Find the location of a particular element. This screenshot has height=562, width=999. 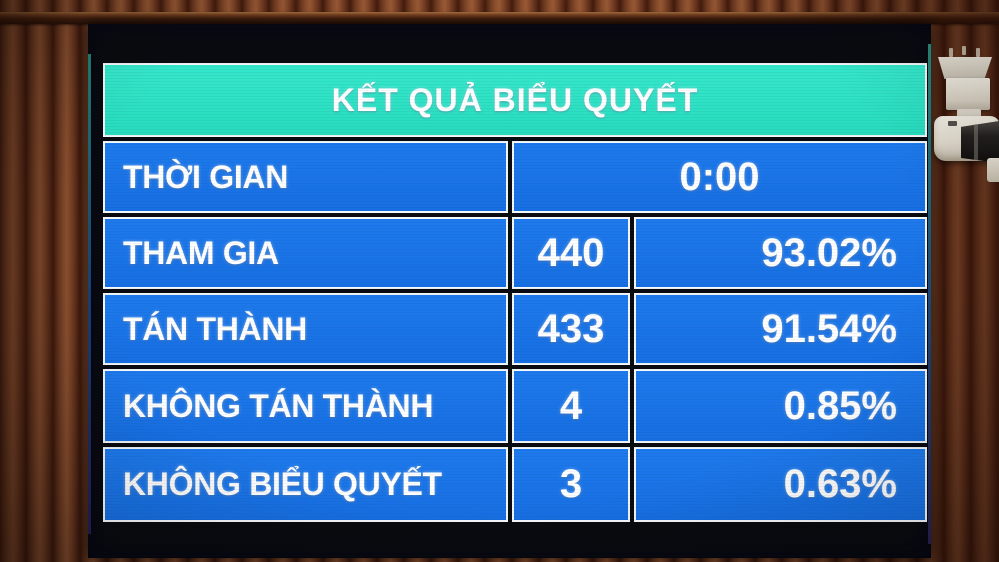

table-row: TÁN THÀNH 433 91.54% is located at coordinates (515, 329).